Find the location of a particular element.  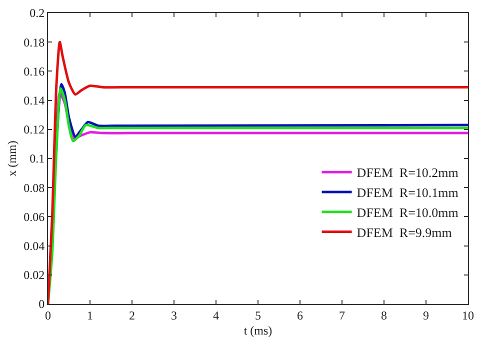

y-tick-label: 0.12 is located at coordinates (34, 129).